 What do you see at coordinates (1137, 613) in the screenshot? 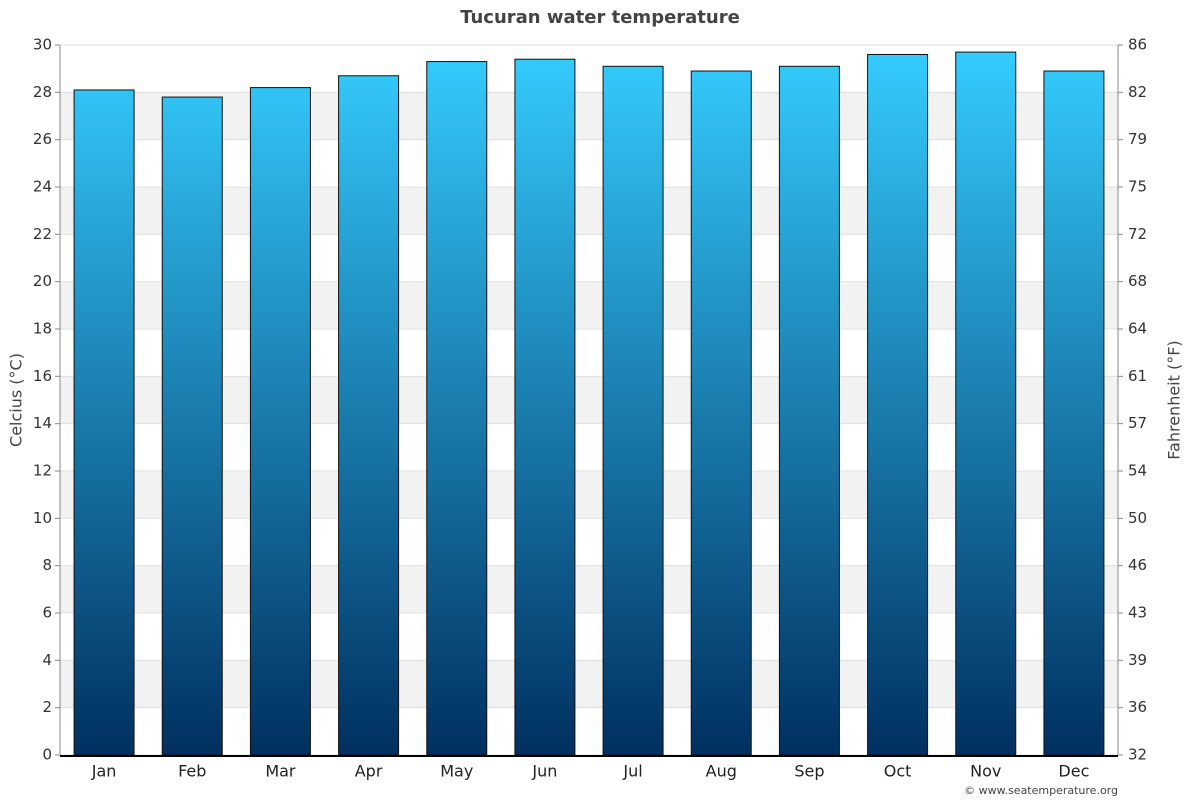
I see `y2-tick-label: 43` at bounding box center [1137, 613].